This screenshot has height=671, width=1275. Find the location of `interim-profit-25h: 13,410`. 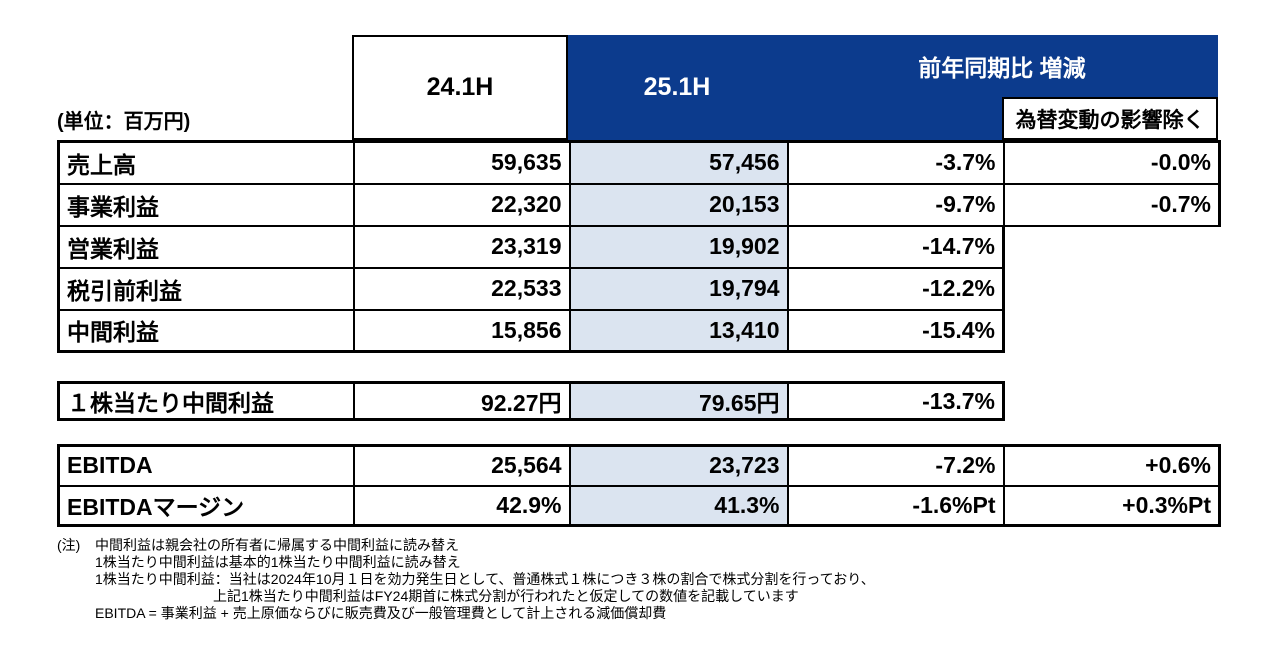

interim-profit-25h: 13,410 is located at coordinates (678, 330).